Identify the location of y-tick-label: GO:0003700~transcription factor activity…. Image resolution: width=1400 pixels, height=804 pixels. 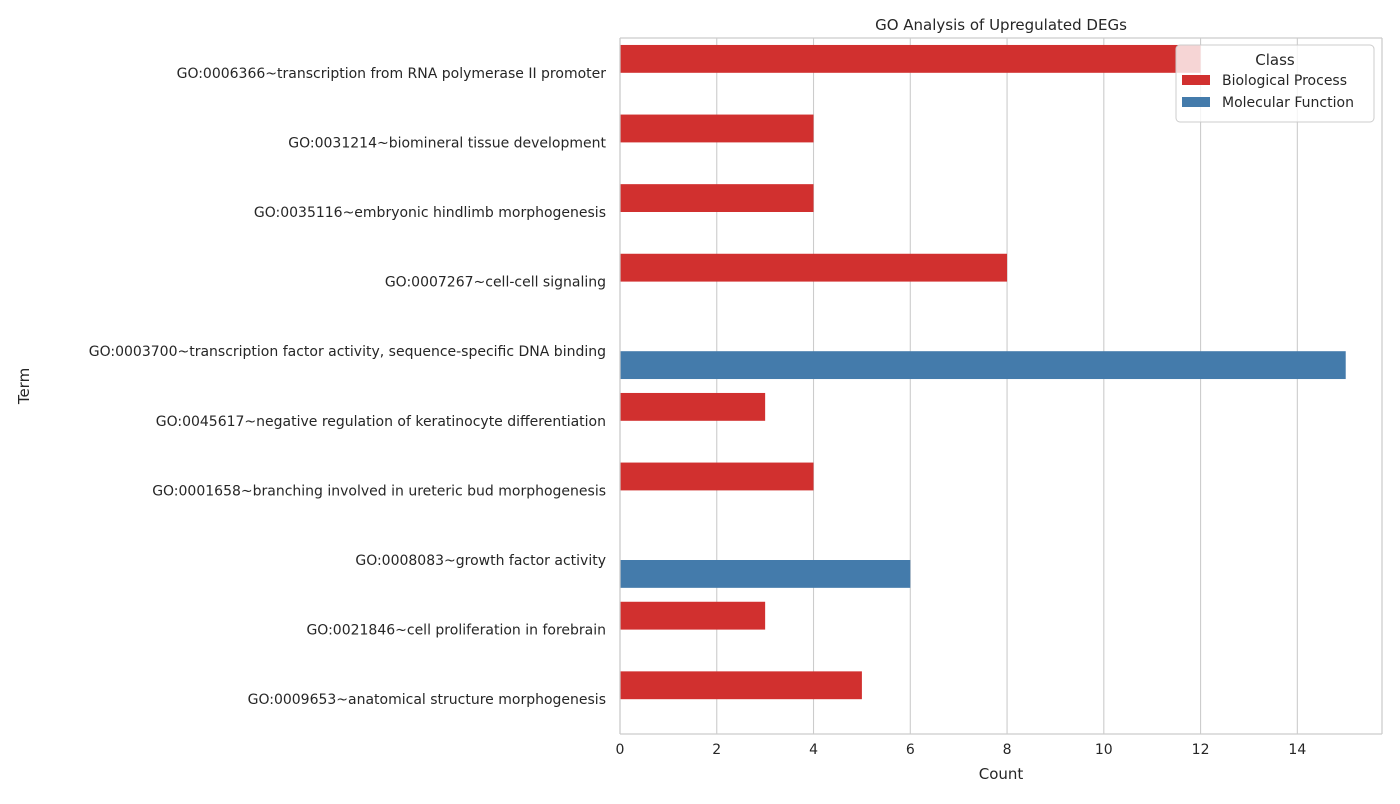
(347, 352).